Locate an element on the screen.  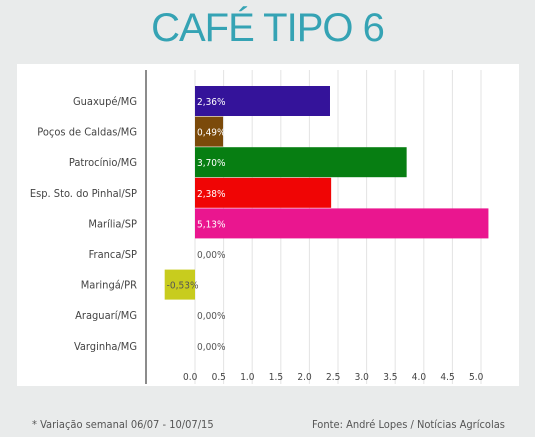
x-tick-label: 3.0 is located at coordinates (362, 377).